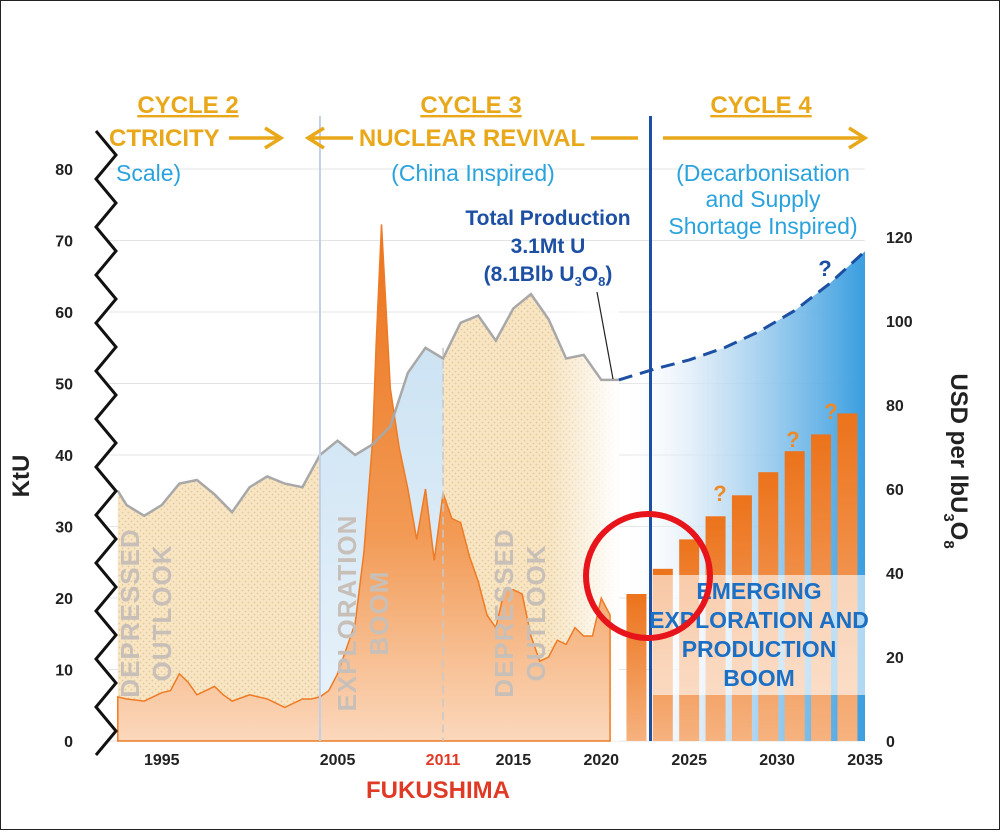  I want to click on emerging-boom-box, so click(759, 635).